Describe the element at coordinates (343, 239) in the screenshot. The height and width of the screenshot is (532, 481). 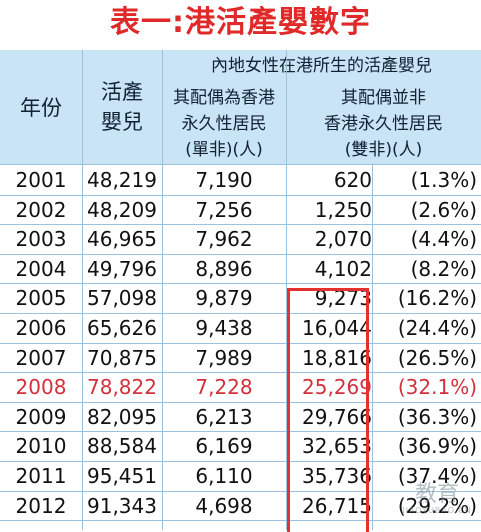
I see `cell-double: 2,070` at that location.